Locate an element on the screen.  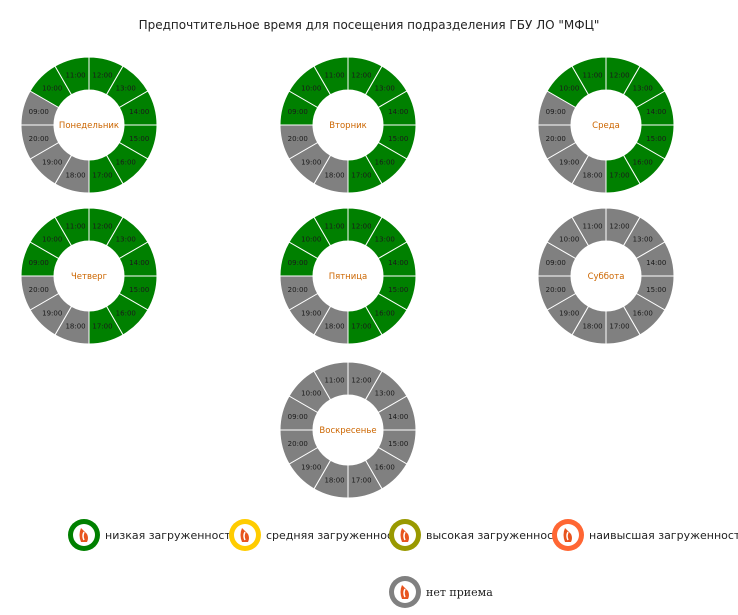
day-label: Воскресенье is located at coordinates (347, 431).